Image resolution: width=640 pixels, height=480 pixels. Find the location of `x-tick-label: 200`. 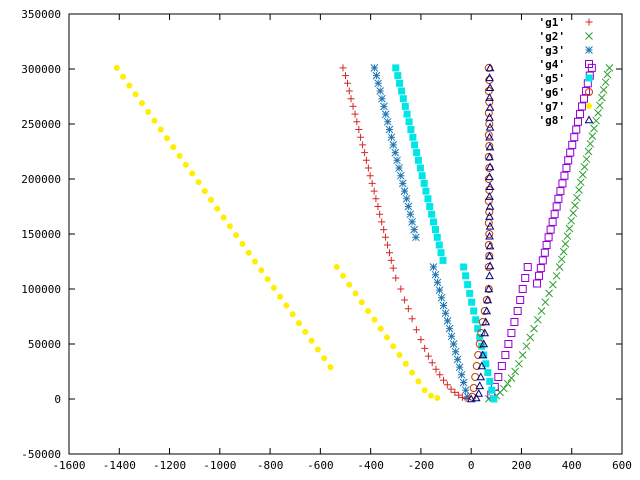

x-tick-label: 200 is located at coordinates (522, 465).